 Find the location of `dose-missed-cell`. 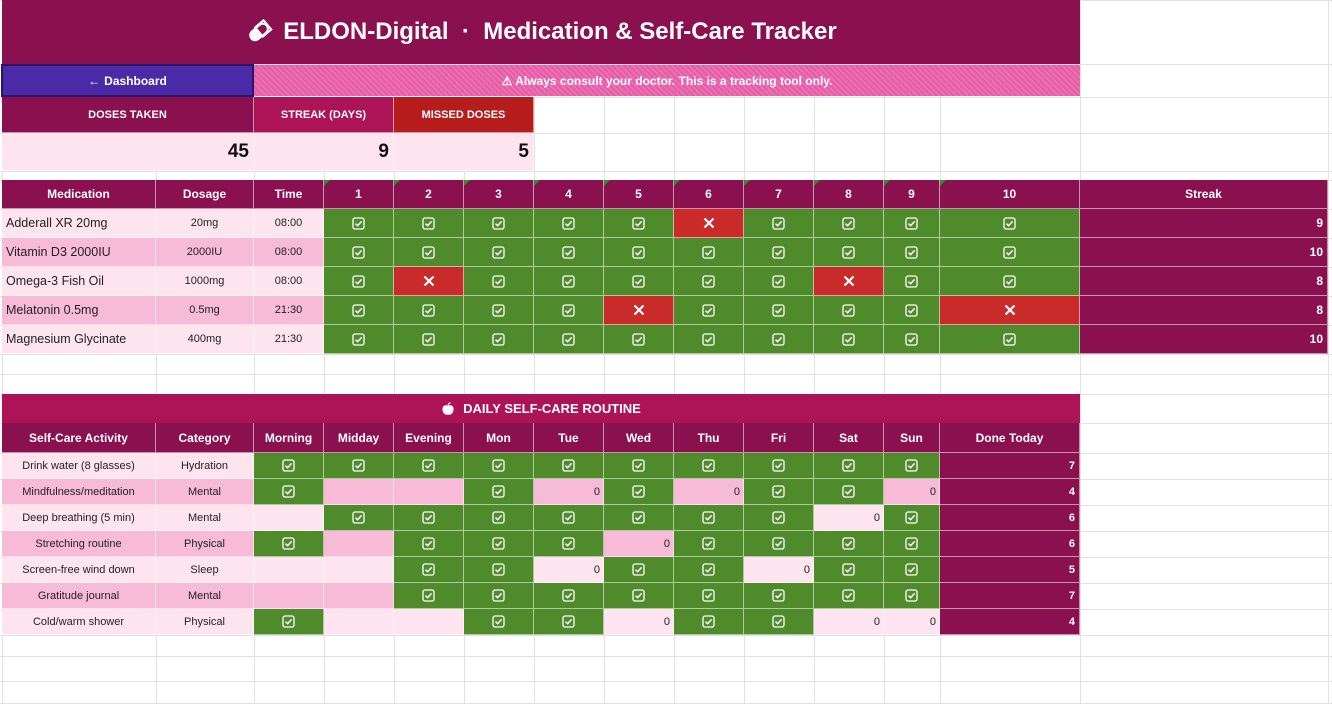

dose-missed-cell is located at coordinates (709, 223).